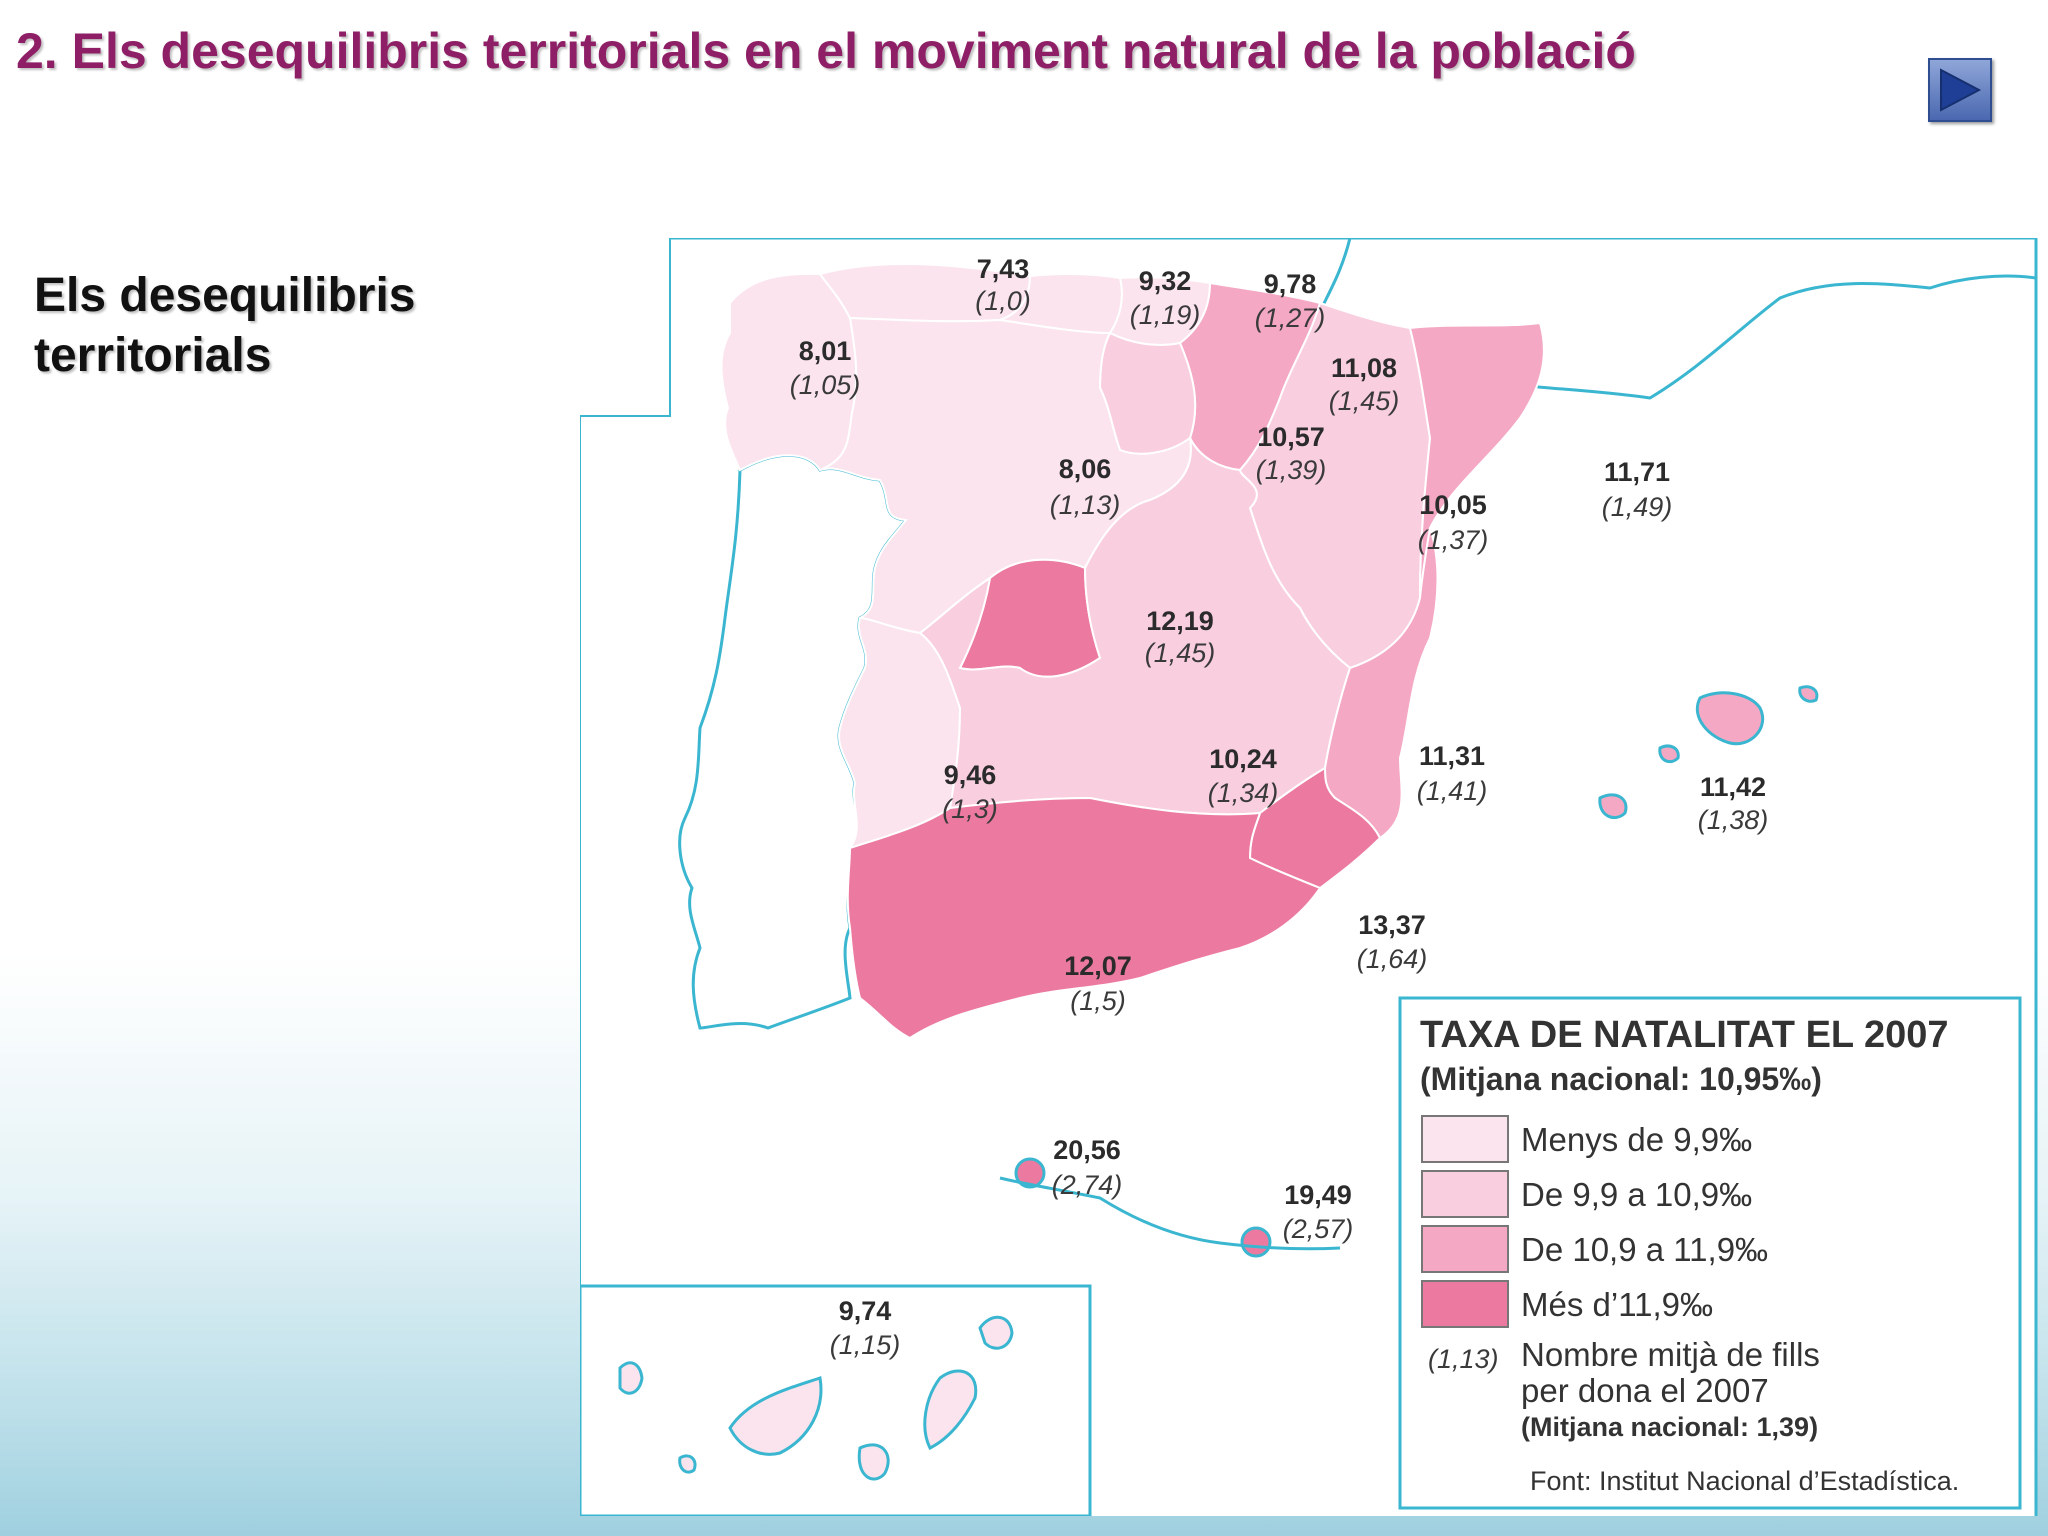 This screenshot has width=2048, height=1536. I want to click on label-rate-castella-i-lleo: 8,06, so click(1085, 469).